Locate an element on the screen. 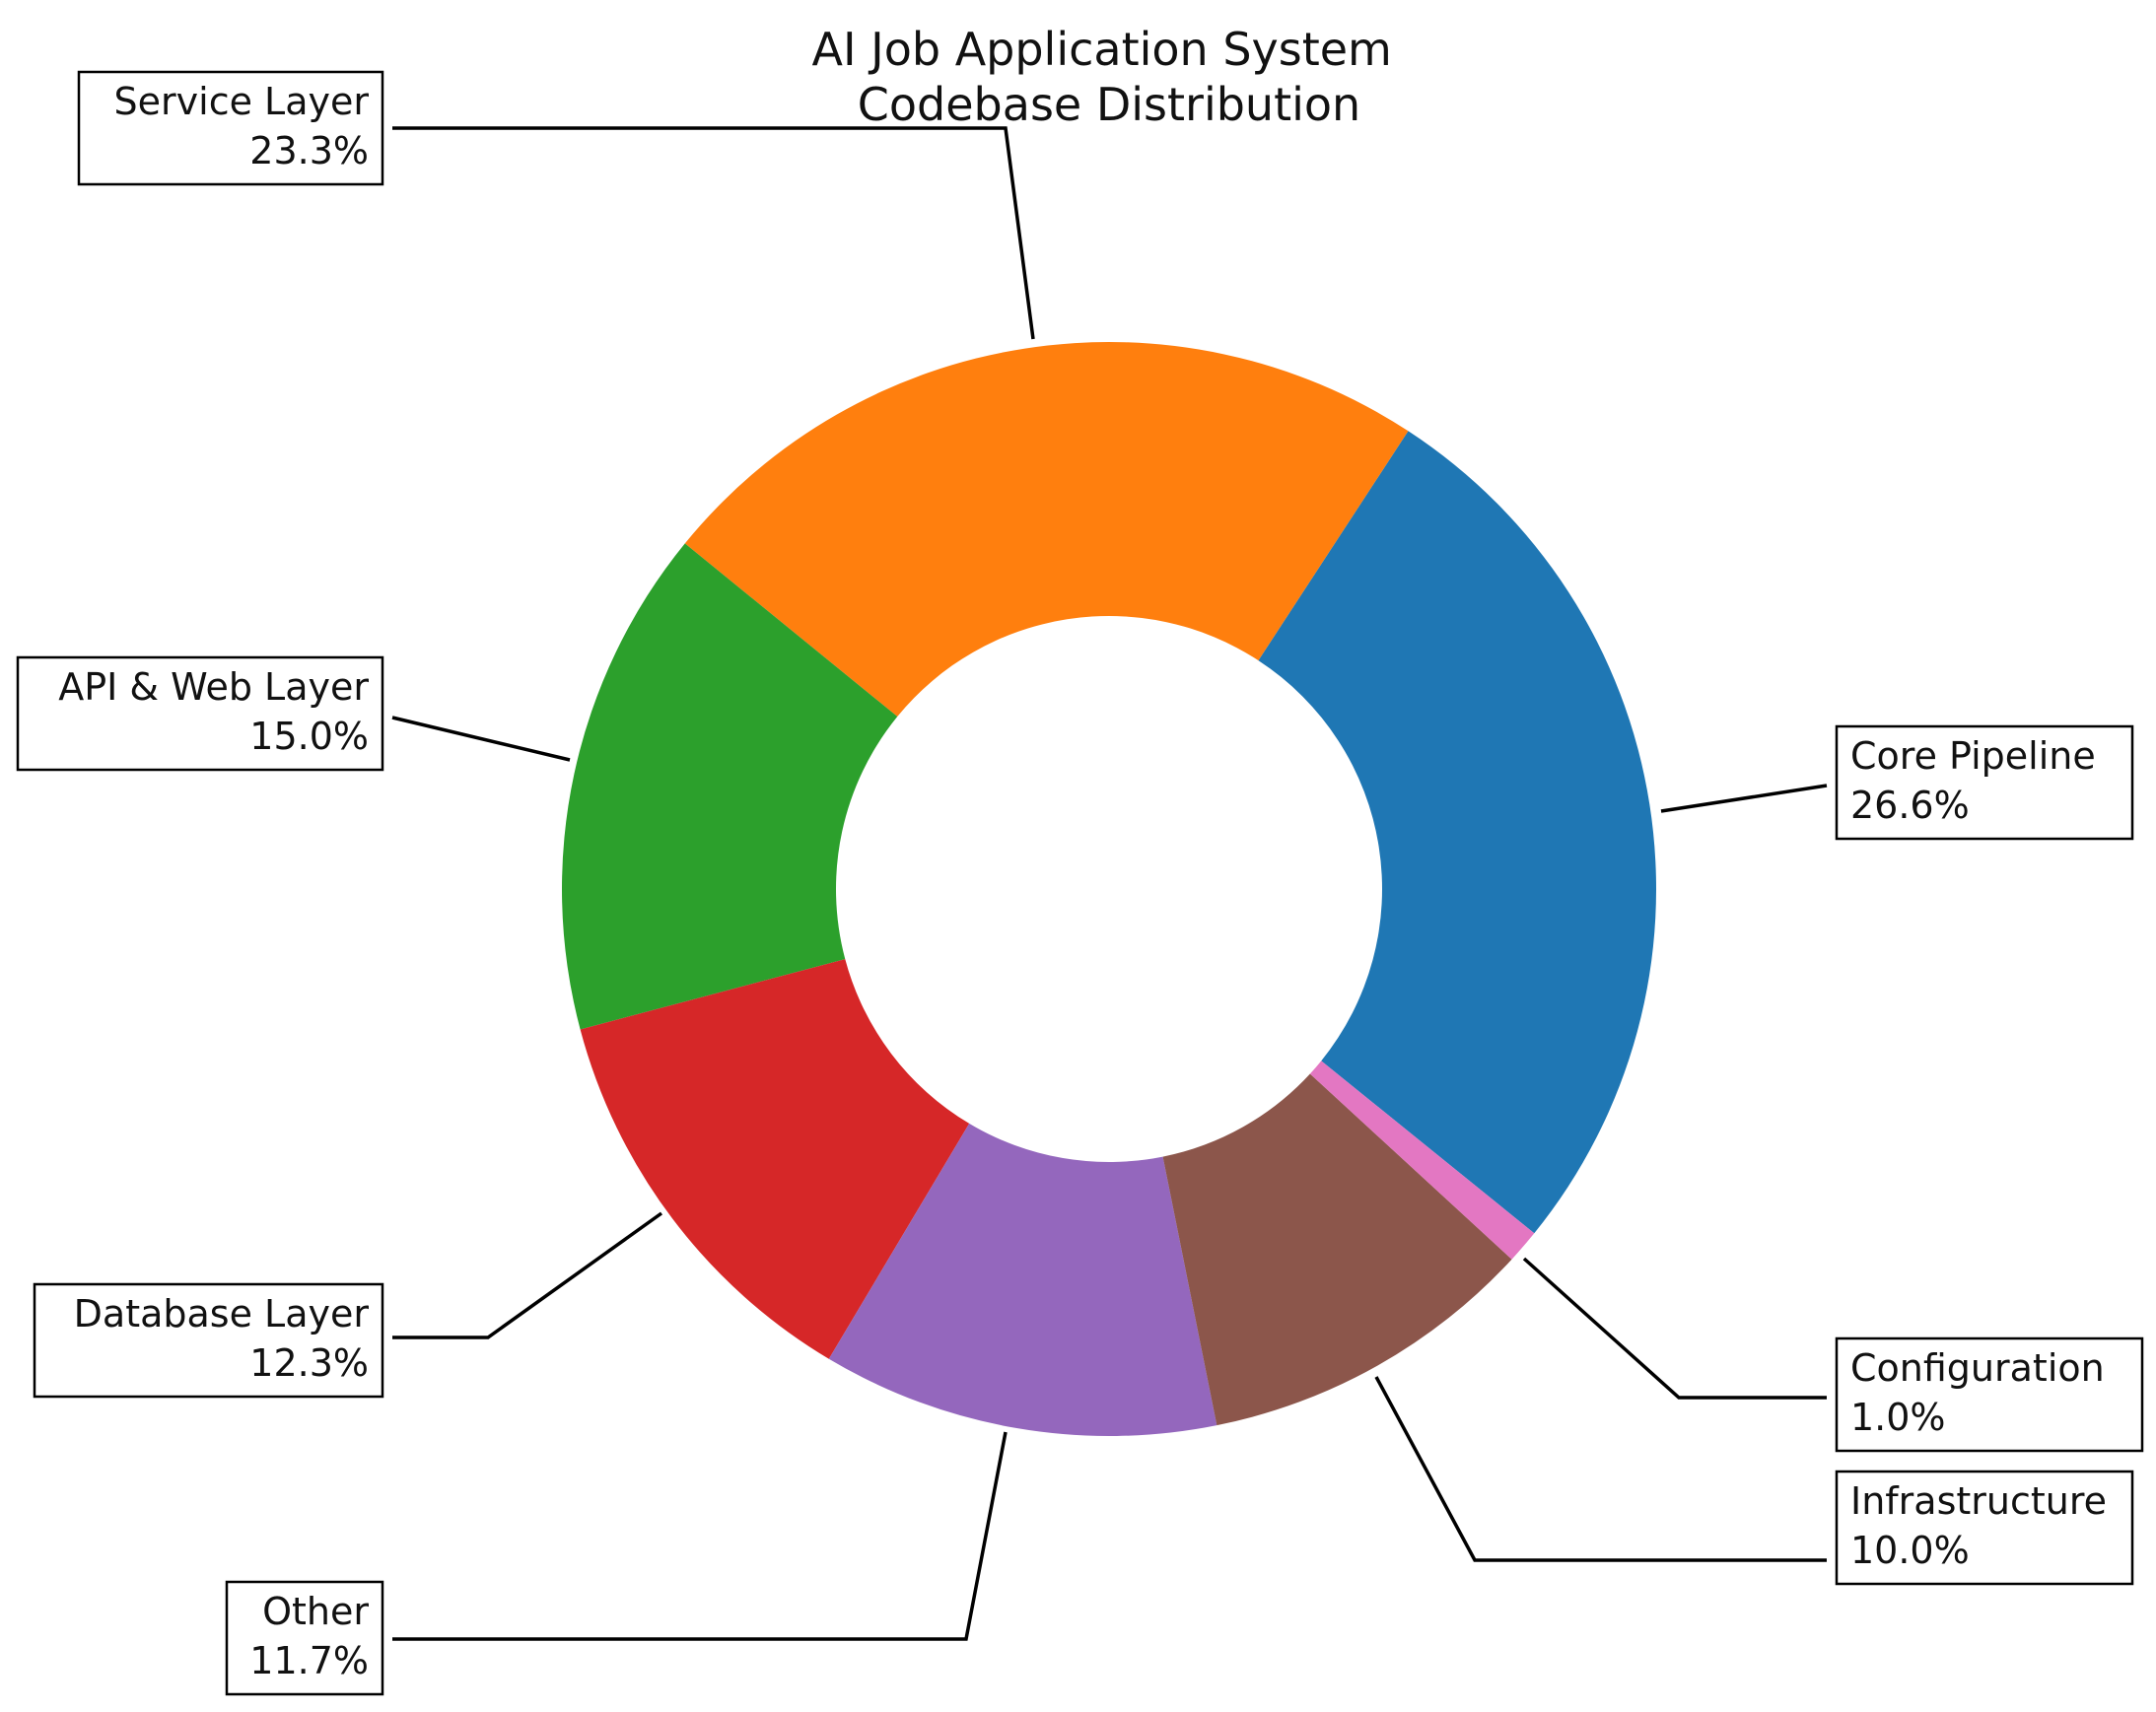 The image size is (2156, 1712). label-percent: 10.0% is located at coordinates (1910, 1550).